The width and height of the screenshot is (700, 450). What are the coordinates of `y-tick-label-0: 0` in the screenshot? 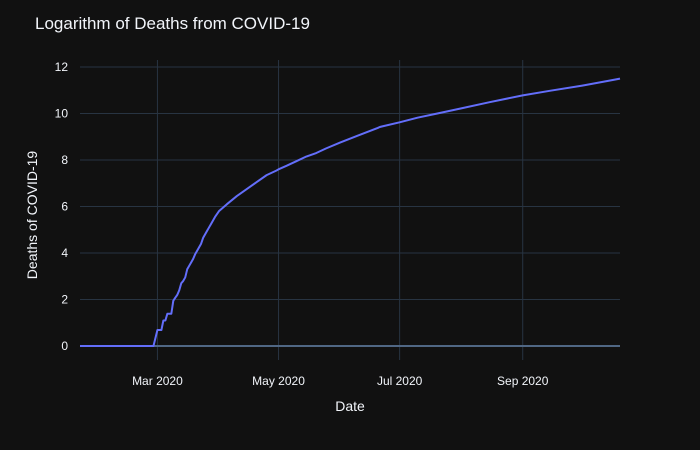 It's located at (64, 346).